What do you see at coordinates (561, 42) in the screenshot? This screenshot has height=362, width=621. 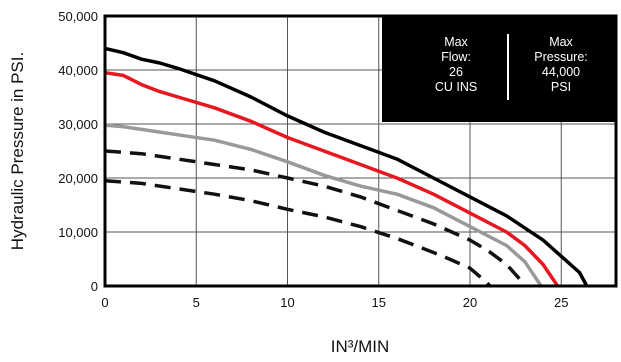 I see `max-pressure-line-1: Max` at bounding box center [561, 42].